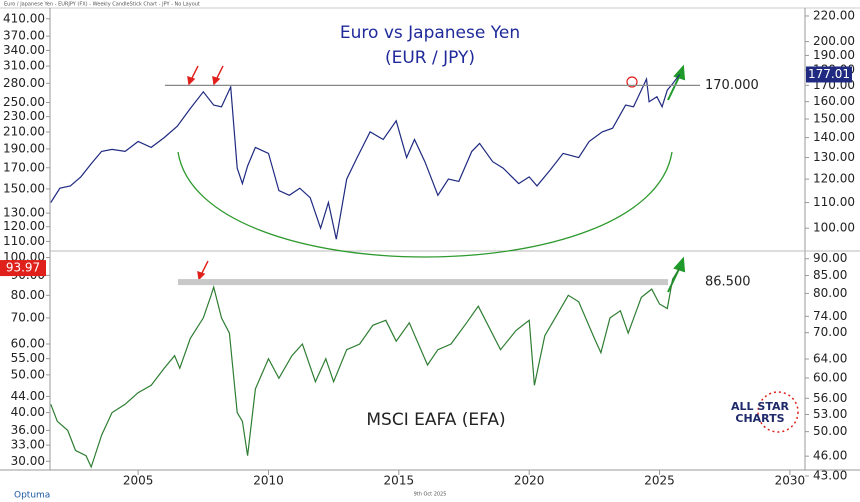 The height and width of the screenshot is (502, 860). What do you see at coordinates (423, 282) in the screenshot?
I see `reference-band` at bounding box center [423, 282].